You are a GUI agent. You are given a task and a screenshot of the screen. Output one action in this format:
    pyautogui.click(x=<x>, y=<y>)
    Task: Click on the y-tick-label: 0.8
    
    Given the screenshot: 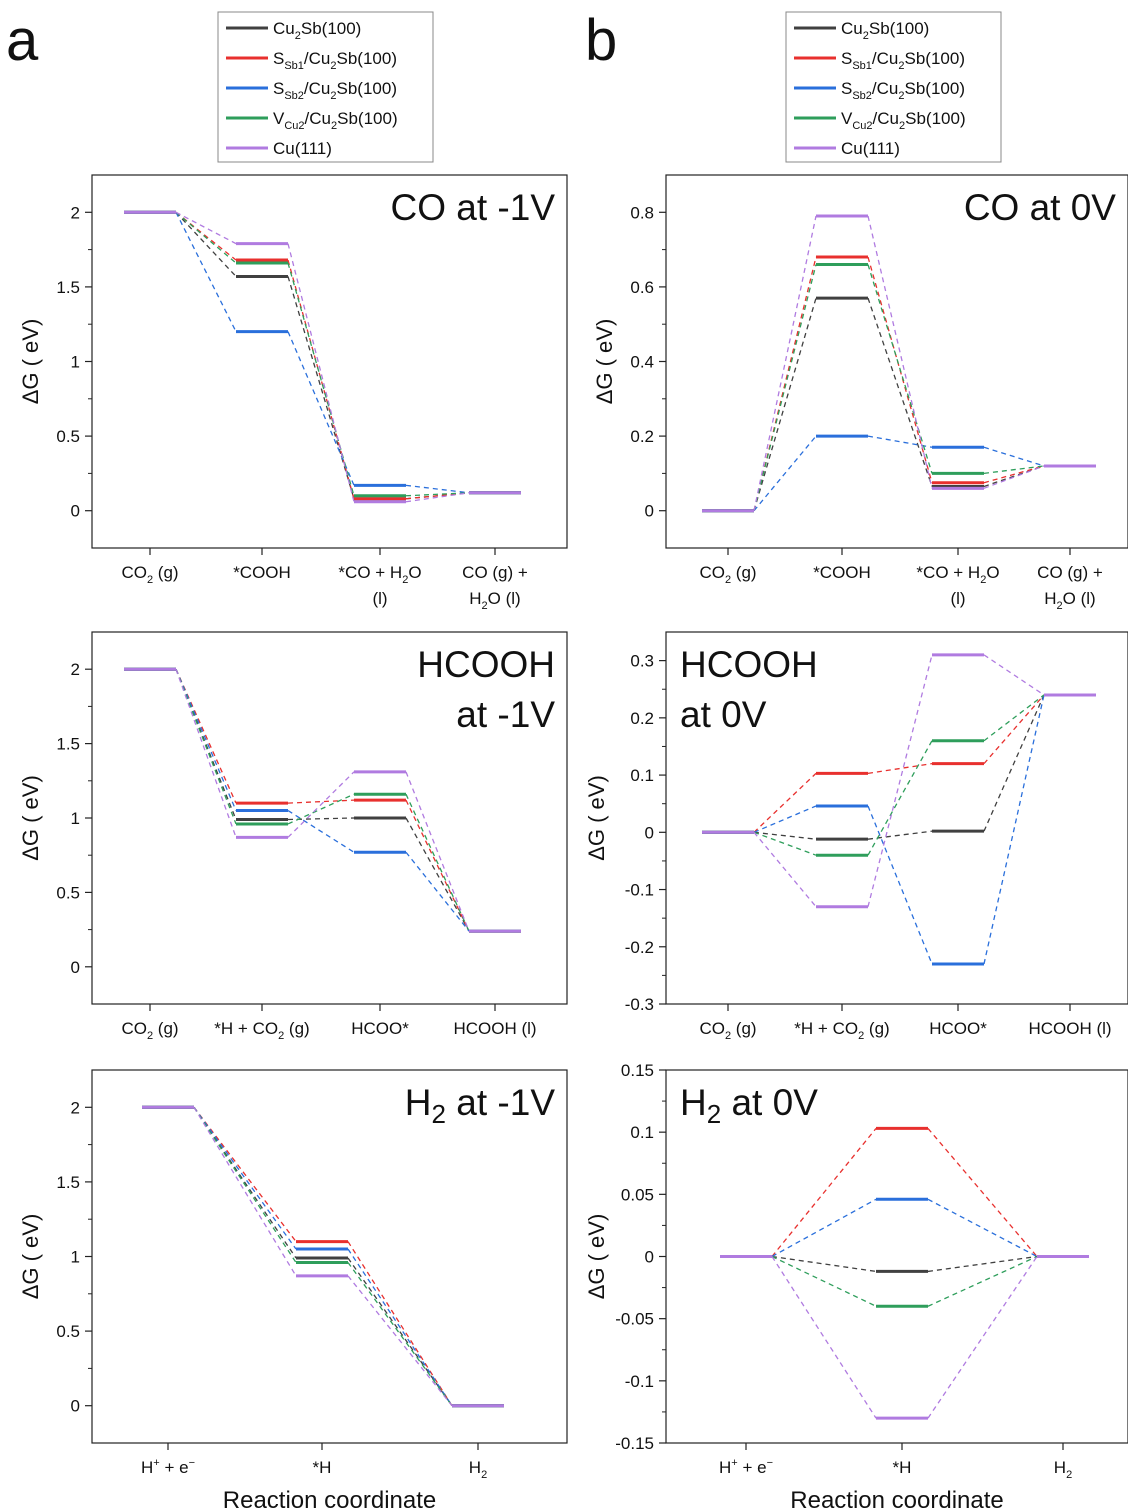 What is the action you would take?
    pyautogui.click(x=642, y=212)
    